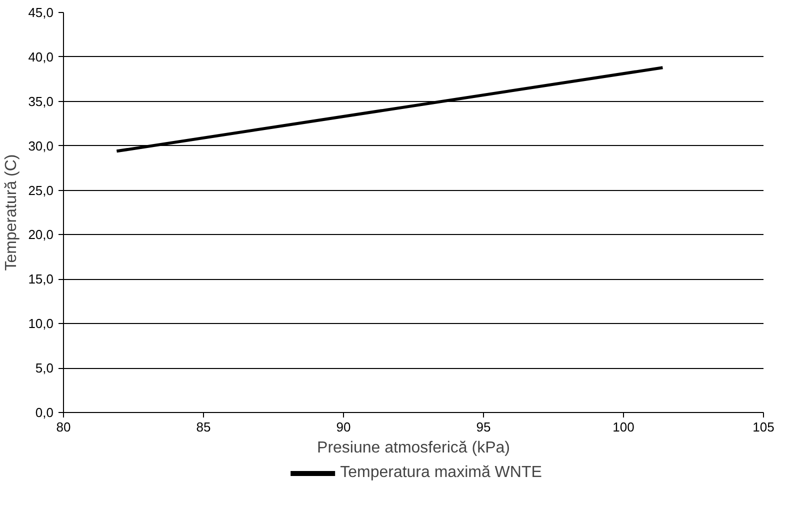 This screenshot has height=529, width=791. Describe the element at coordinates (44, 412) in the screenshot. I see `y-tick-label: 0,0` at that location.